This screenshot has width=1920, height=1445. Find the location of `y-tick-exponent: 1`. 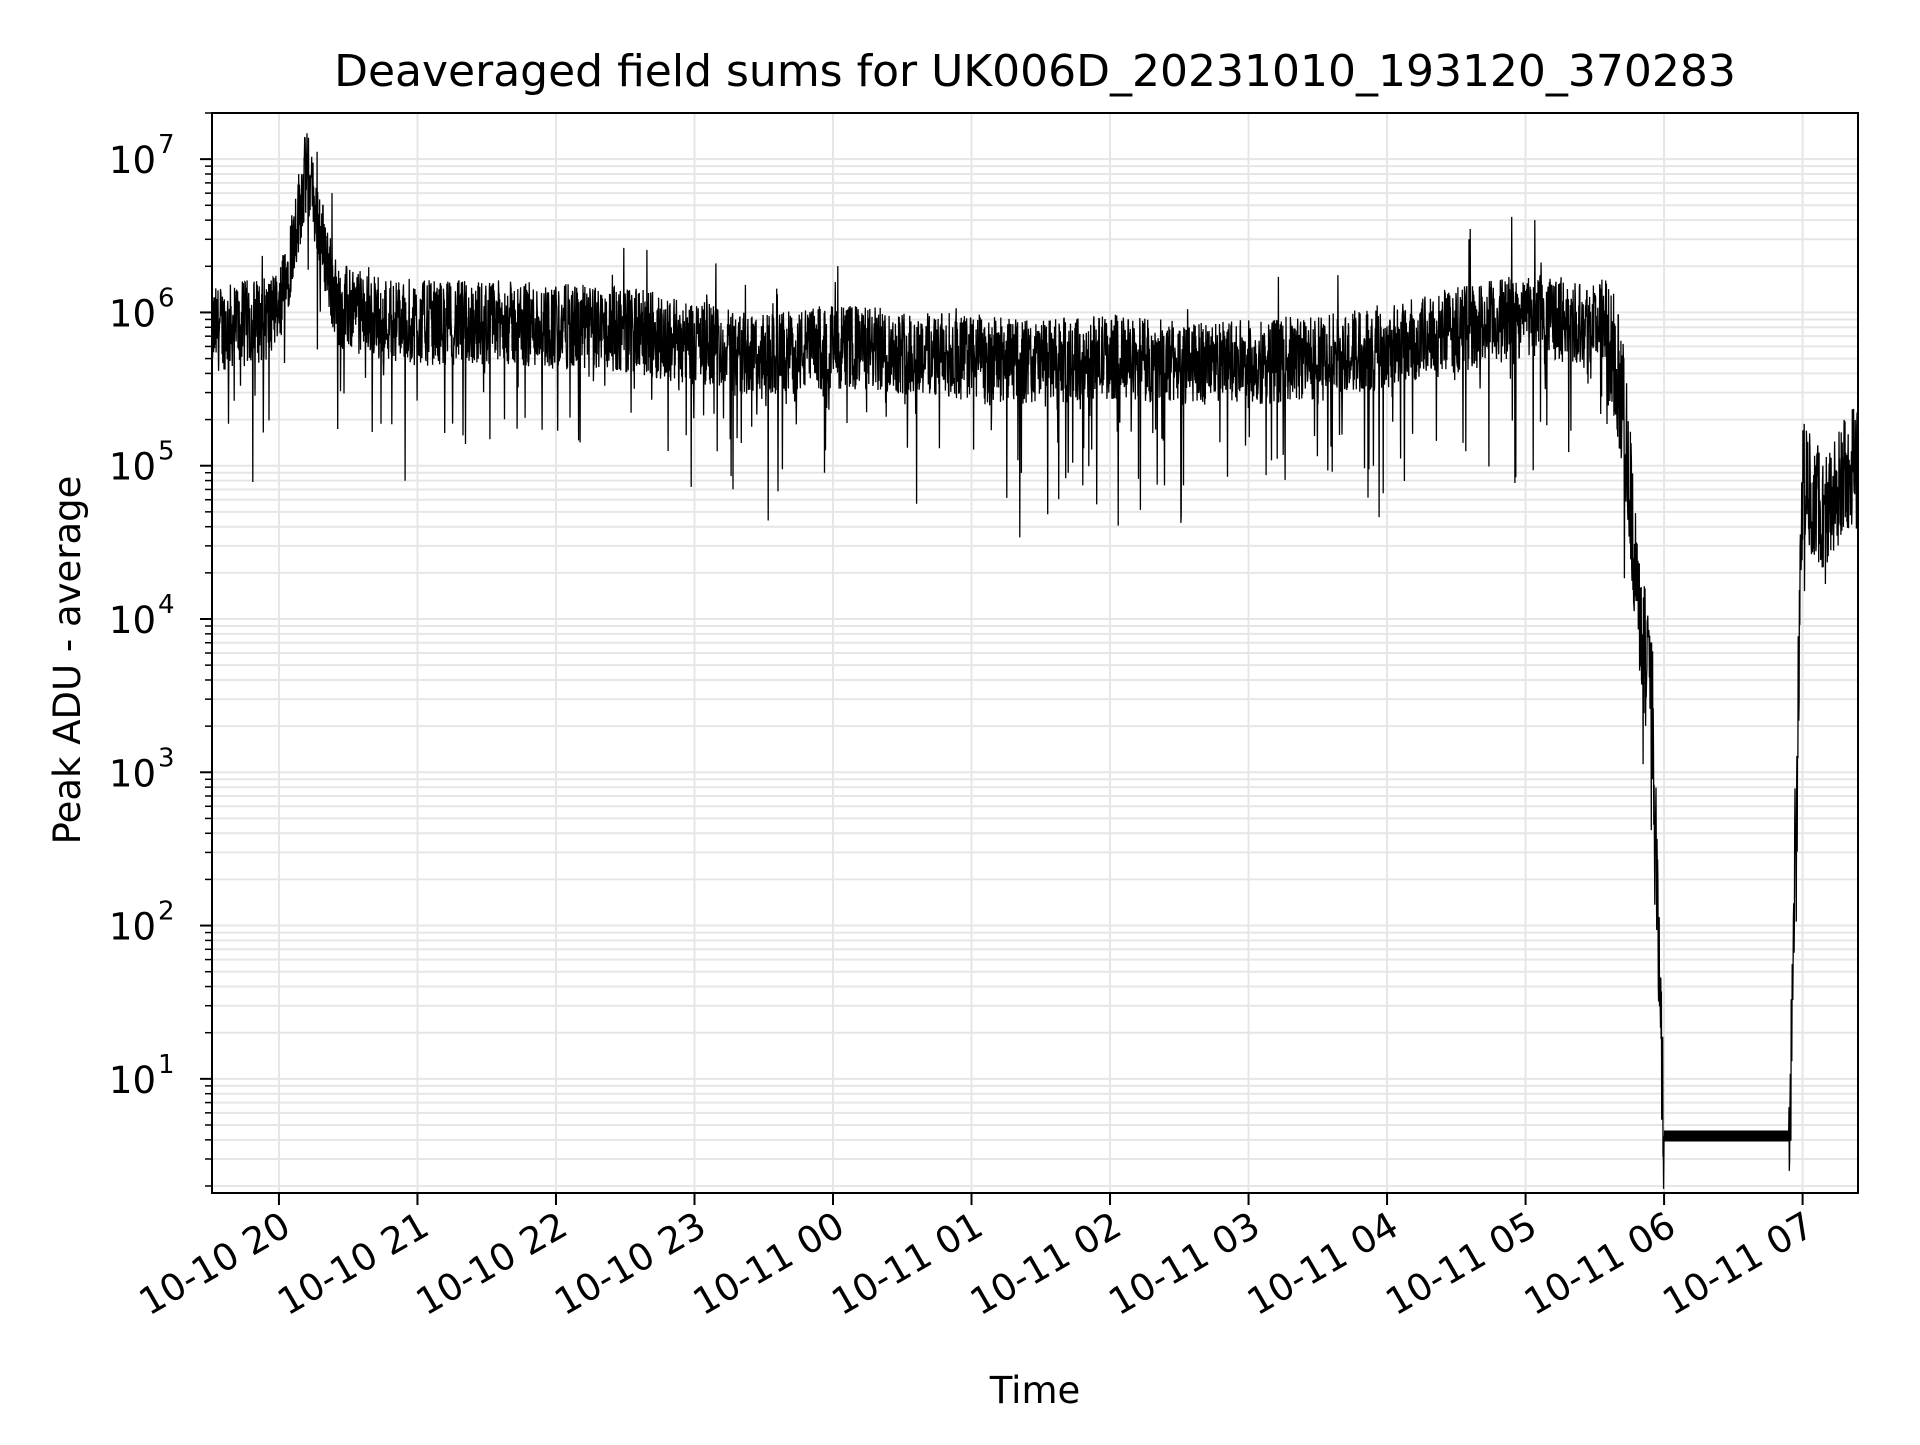

y-tick-exponent: 1 is located at coordinates (166, 1065).